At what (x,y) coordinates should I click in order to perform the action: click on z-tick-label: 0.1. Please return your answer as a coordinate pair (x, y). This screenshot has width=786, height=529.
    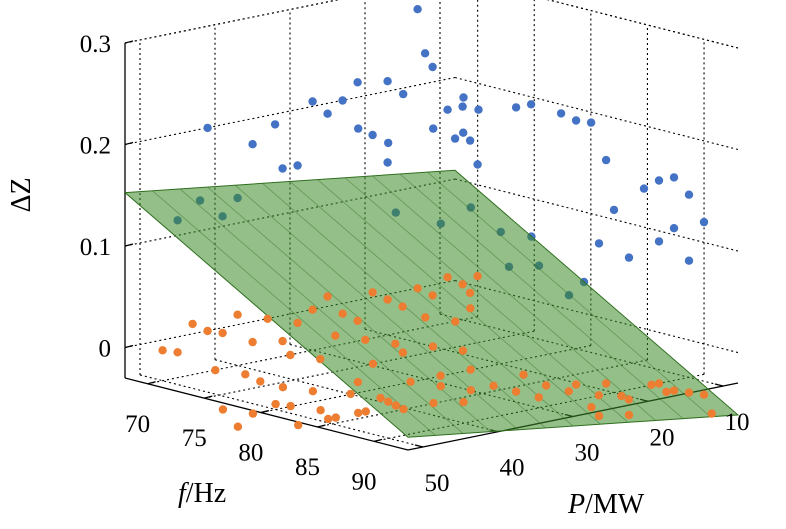
    Looking at the image, I should click on (95, 247).